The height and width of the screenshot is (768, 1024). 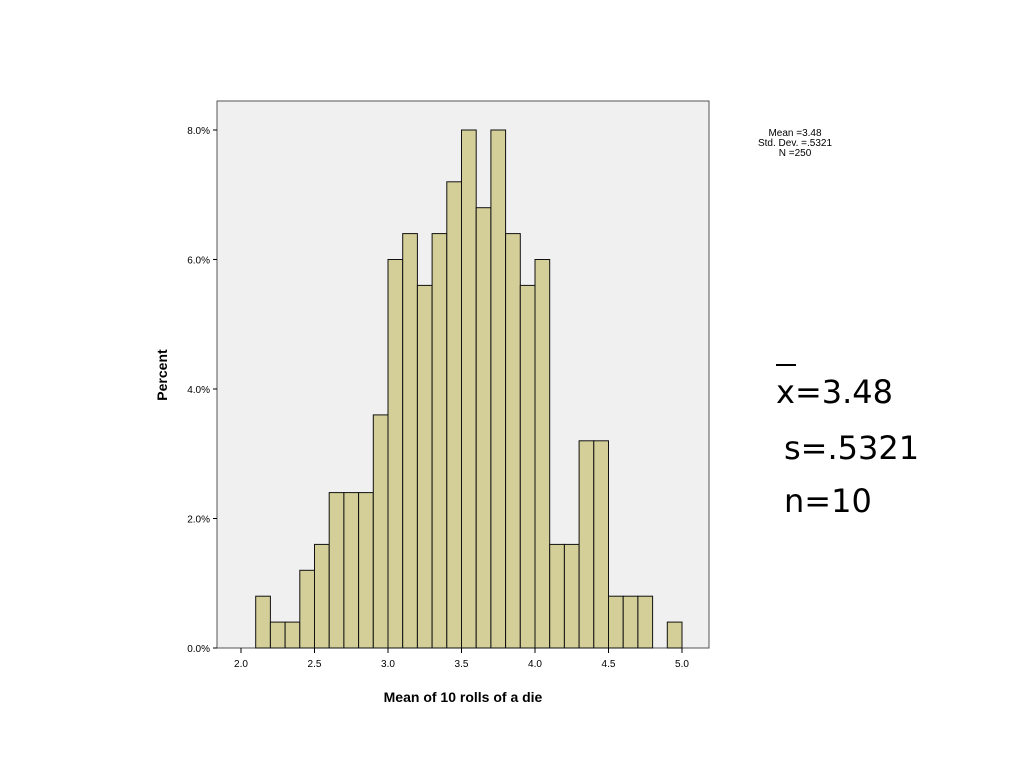 What do you see at coordinates (682, 664) in the screenshot?
I see `x-tick-label: 5.0` at bounding box center [682, 664].